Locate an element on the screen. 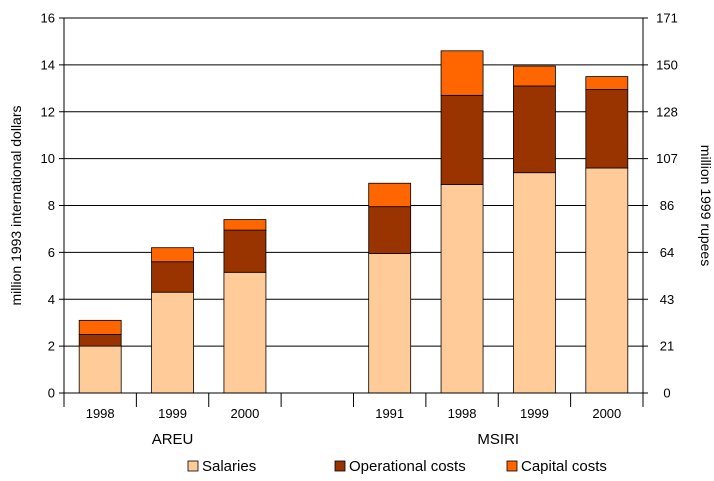 This screenshot has height=481, width=714. y2-tick-label: 107 is located at coordinates (667, 158).